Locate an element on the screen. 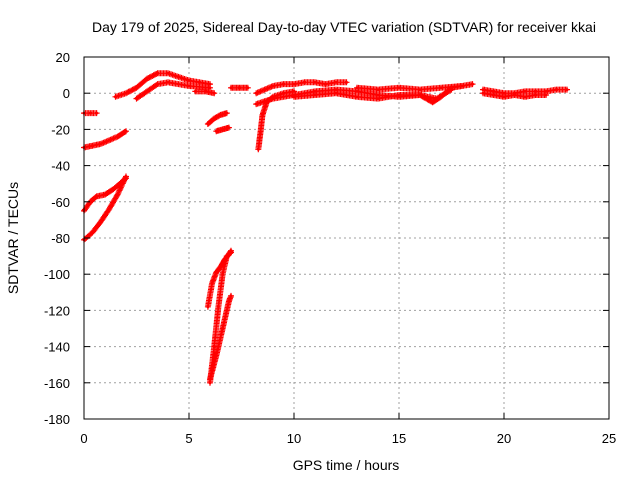 Image resolution: width=640 pixels, height=480 pixels. y-tick-label: -120 is located at coordinates (57, 310).